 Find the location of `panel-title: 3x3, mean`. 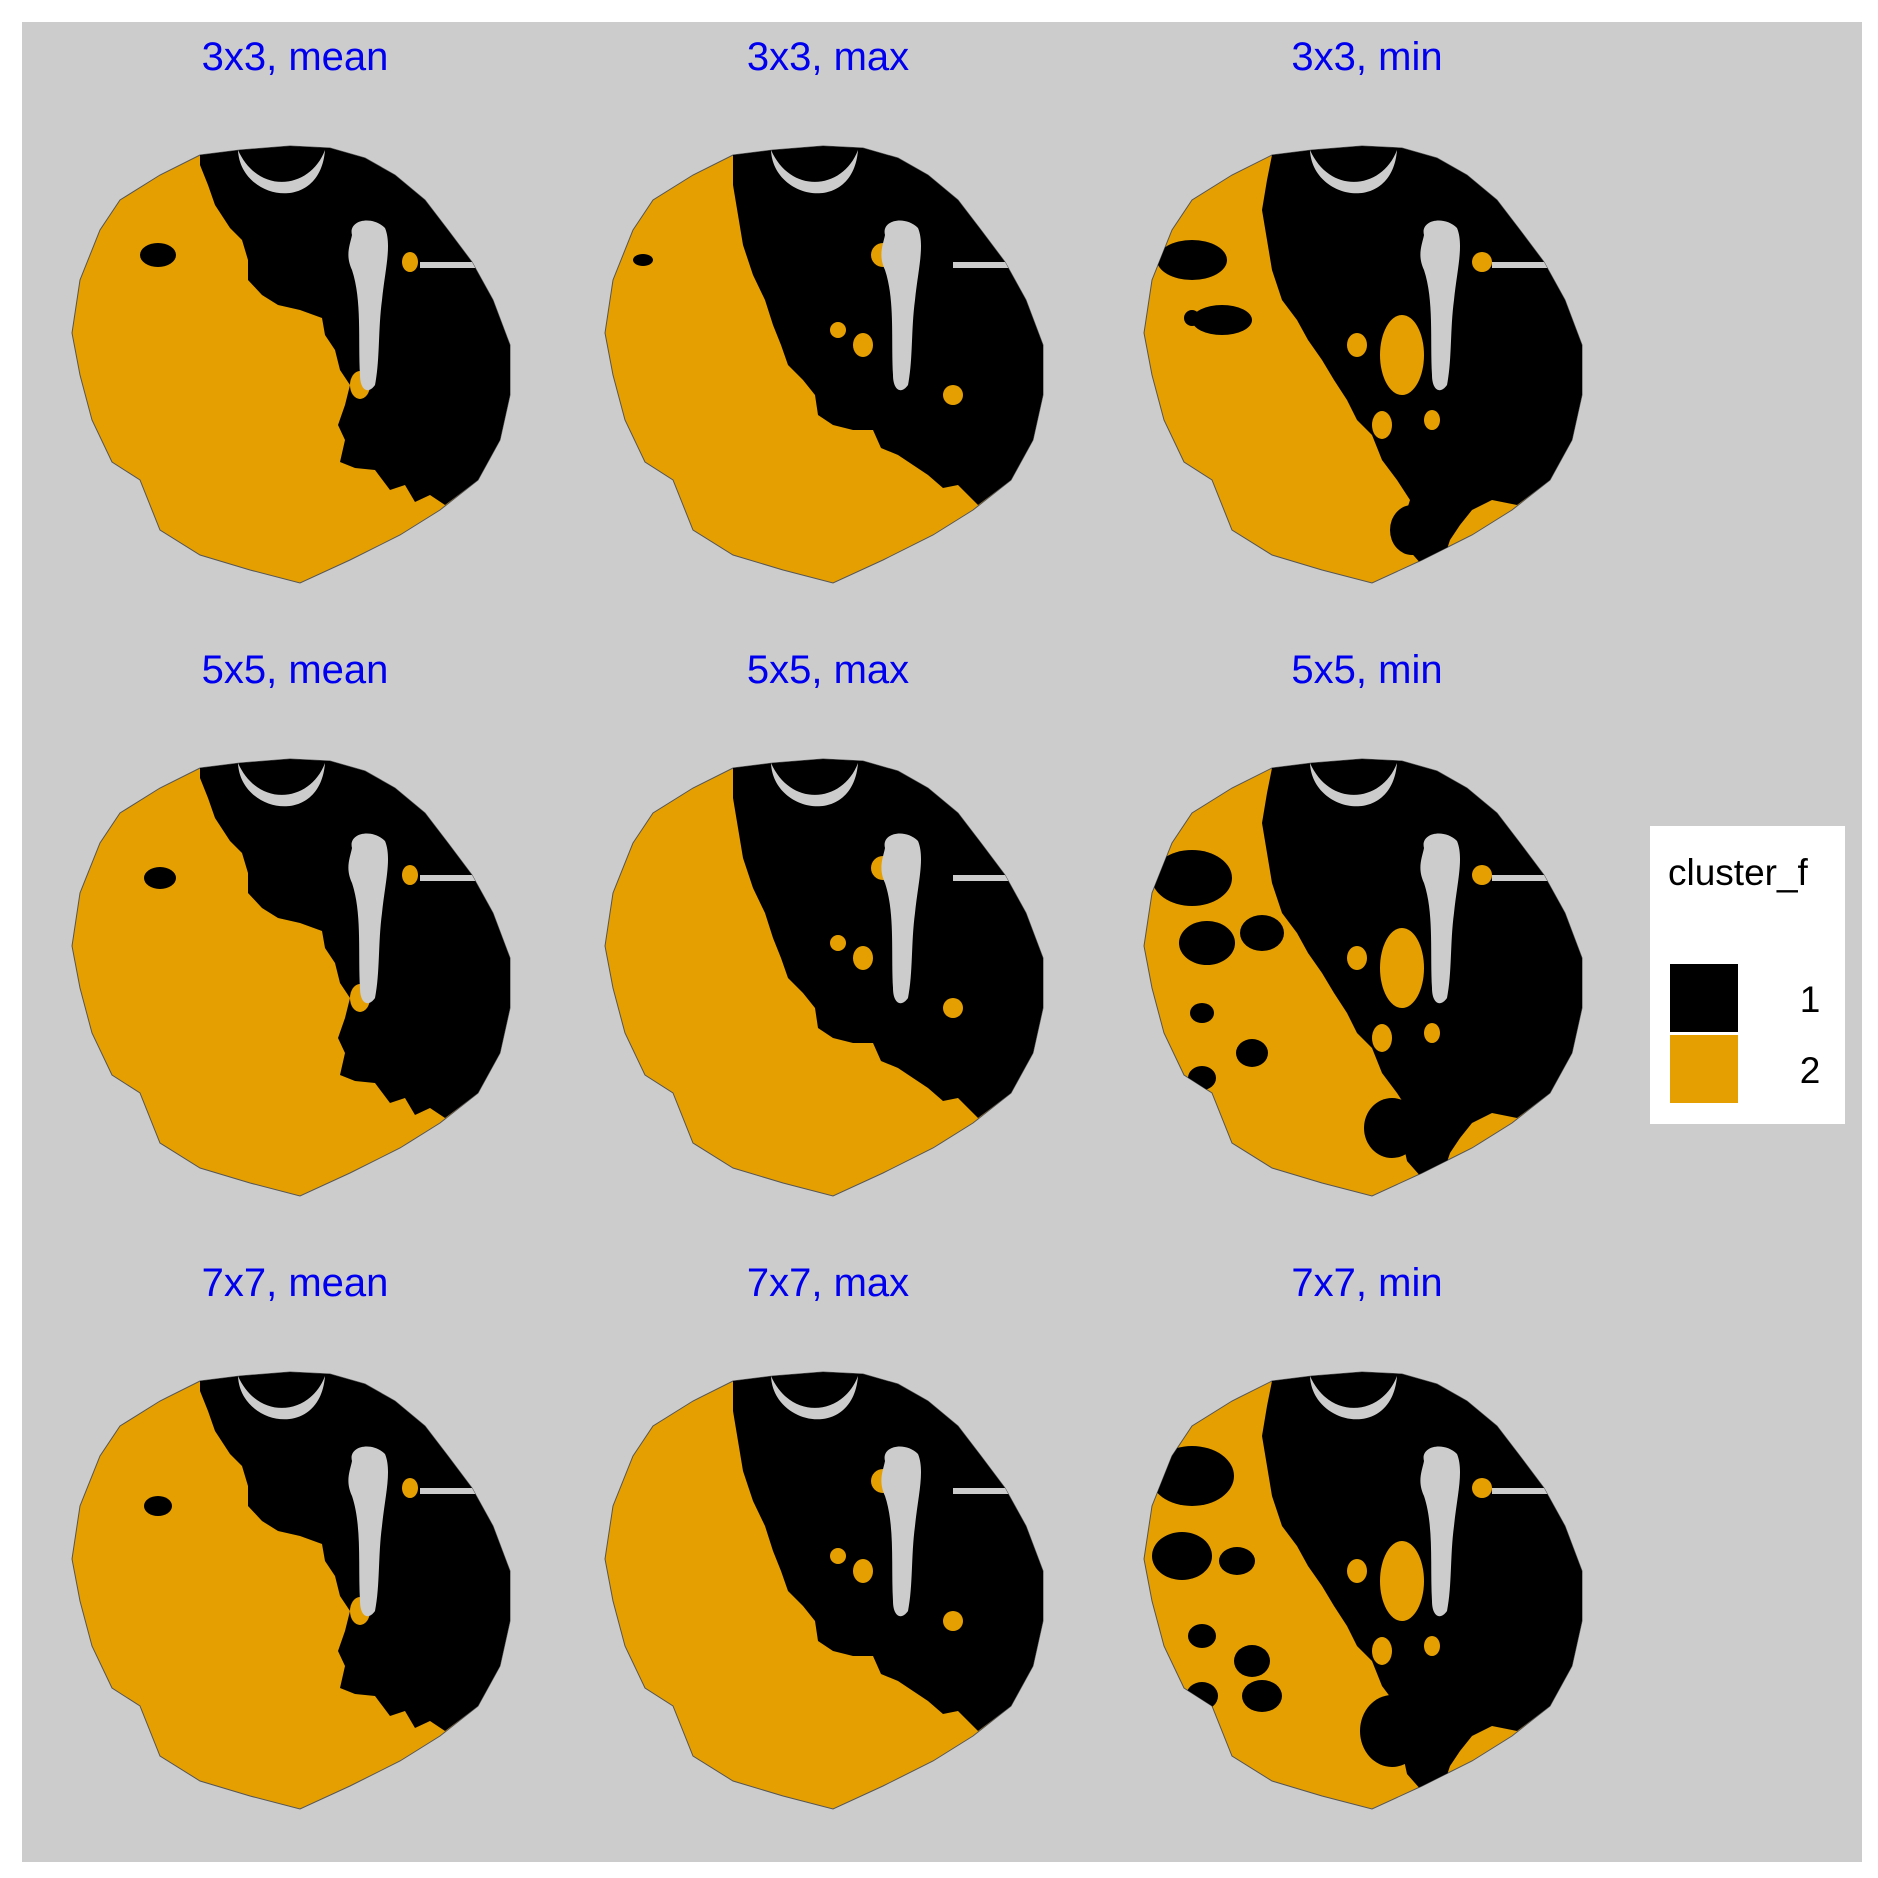

panel-title: 3x3, mean is located at coordinates (295, 57).